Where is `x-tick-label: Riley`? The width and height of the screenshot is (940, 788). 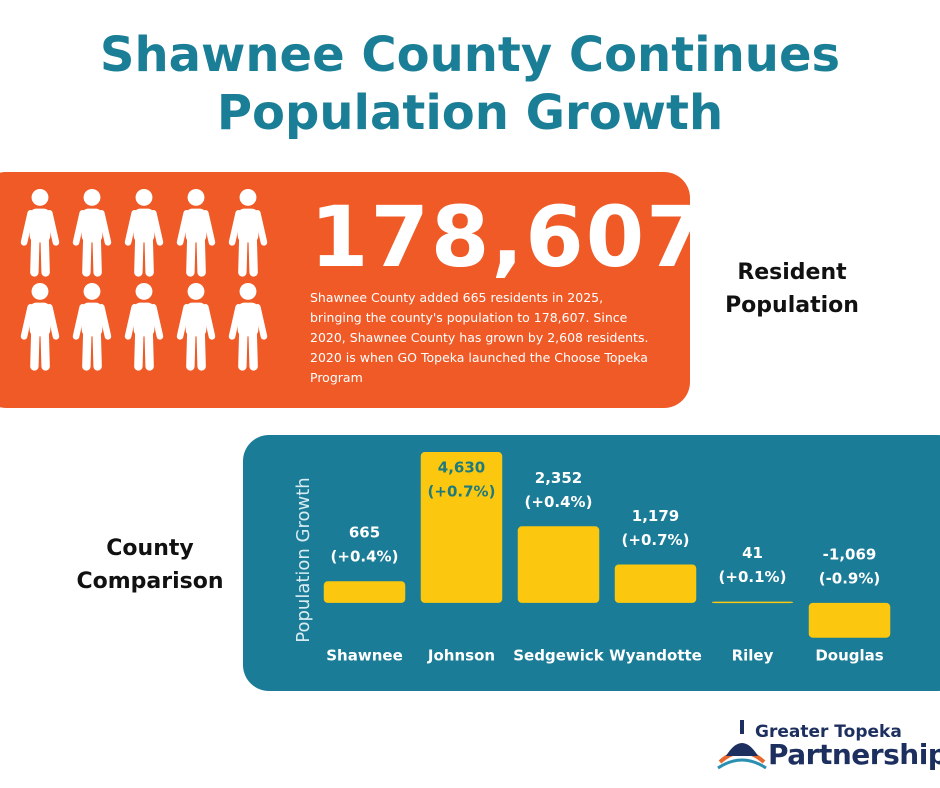 x-tick-label: Riley is located at coordinates (753, 656).